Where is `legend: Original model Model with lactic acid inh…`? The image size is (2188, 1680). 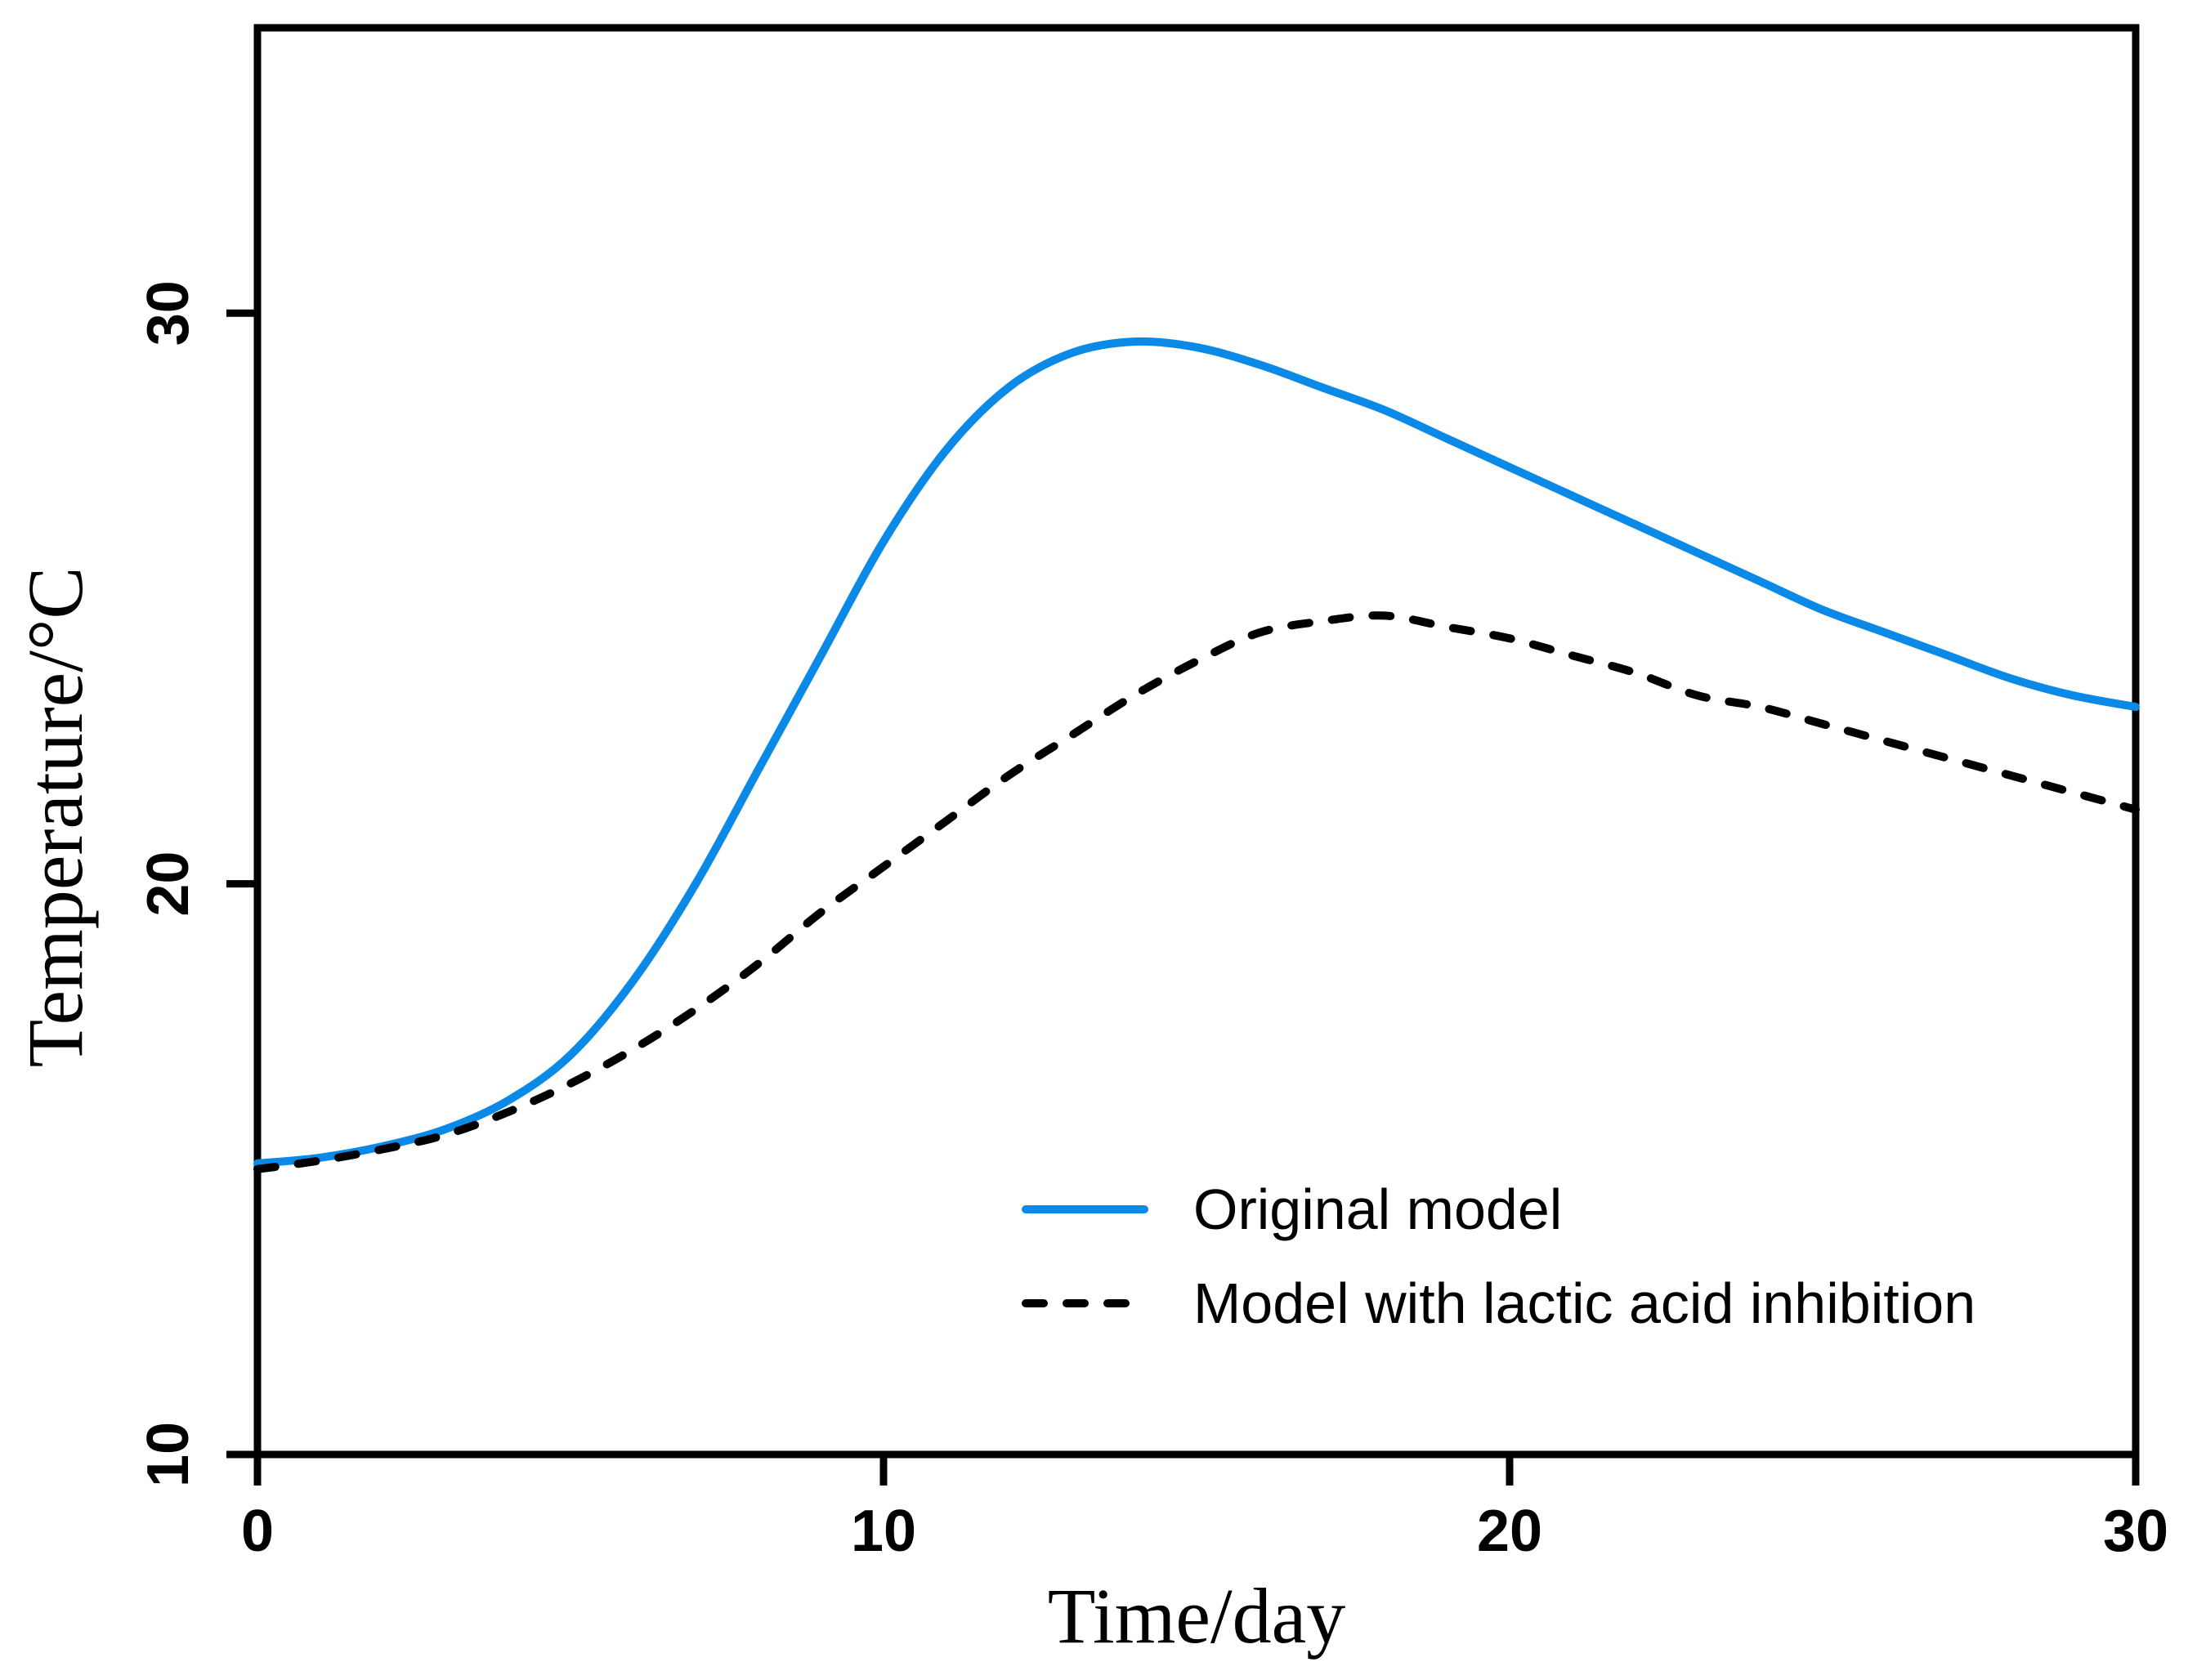
legend: Original model Model with lactic acid inh… is located at coordinates (1498, 1256).